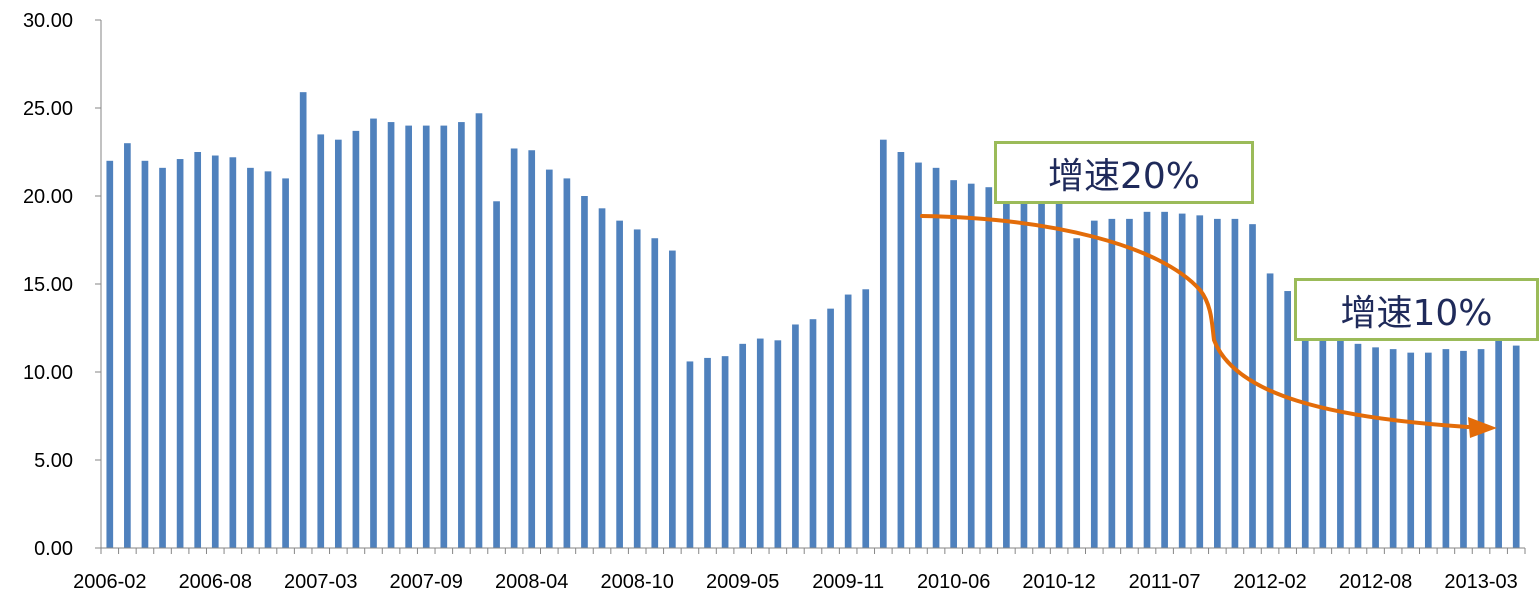  I want to click on y-tick-label: 30.00, so click(48, 21).